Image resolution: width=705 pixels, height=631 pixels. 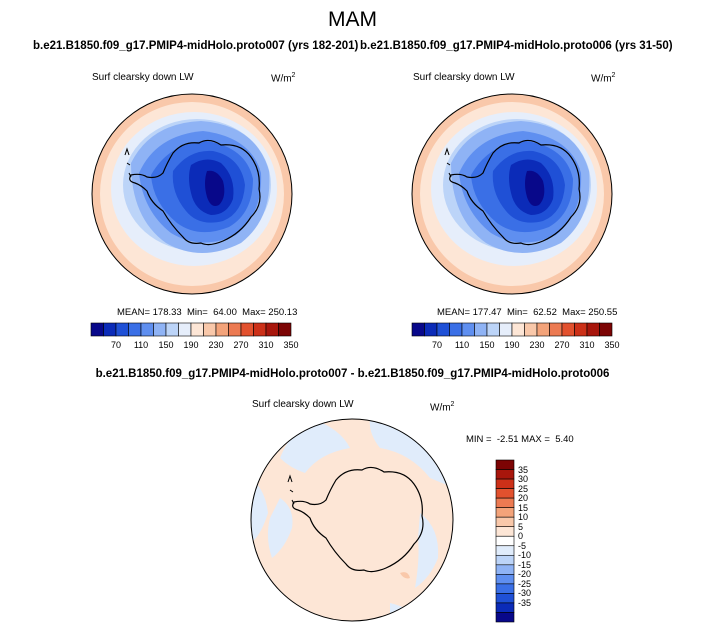 What do you see at coordinates (523, 469) in the screenshot?
I see `difference-colorbar-label: 35` at bounding box center [523, 469].